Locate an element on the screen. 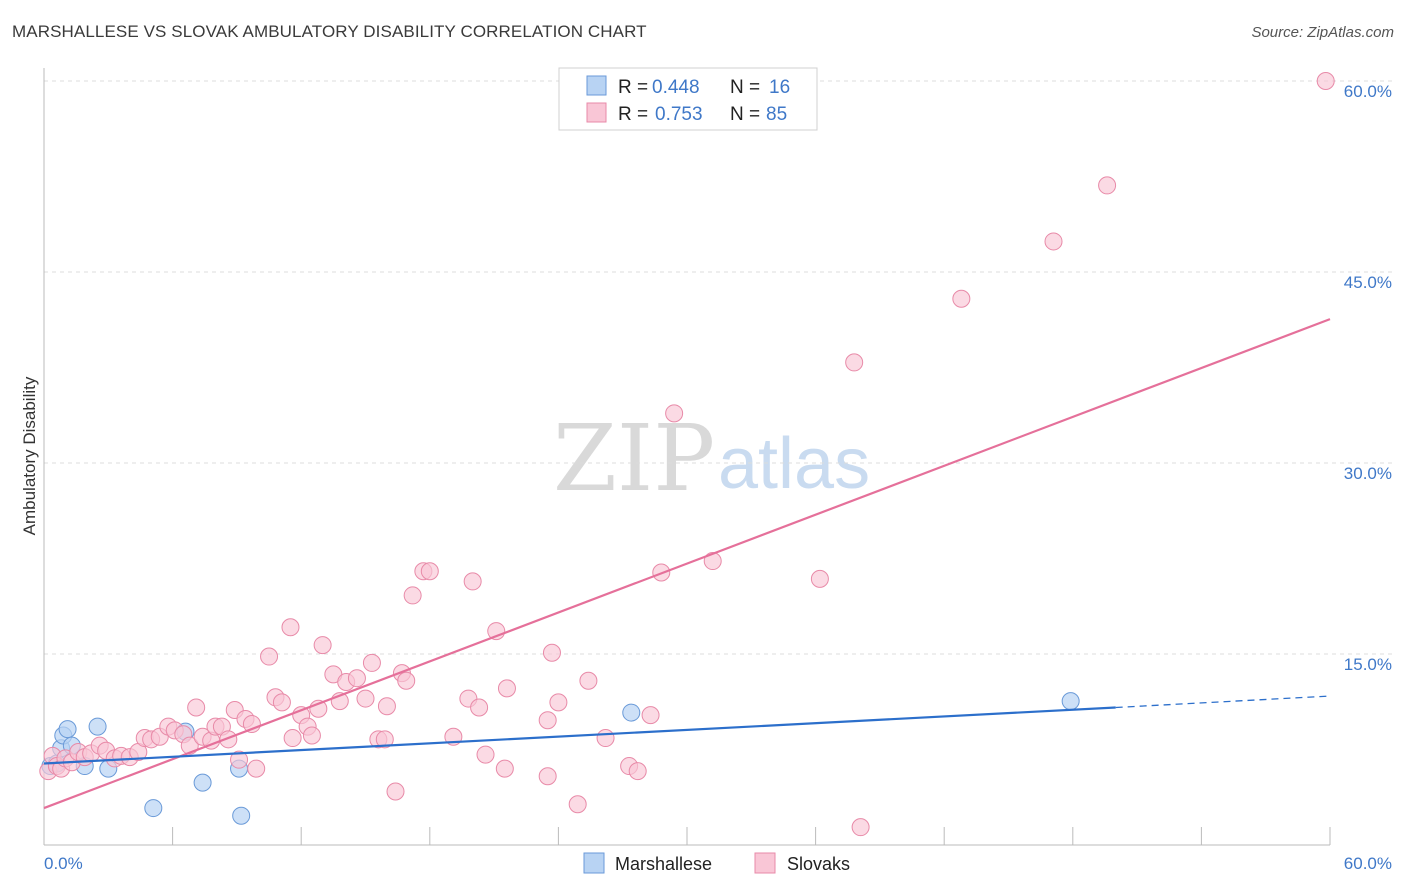 This screenshot has width=1406, height=892. legend-n-label-marshallese: N = is located at coordinates (745, 87).